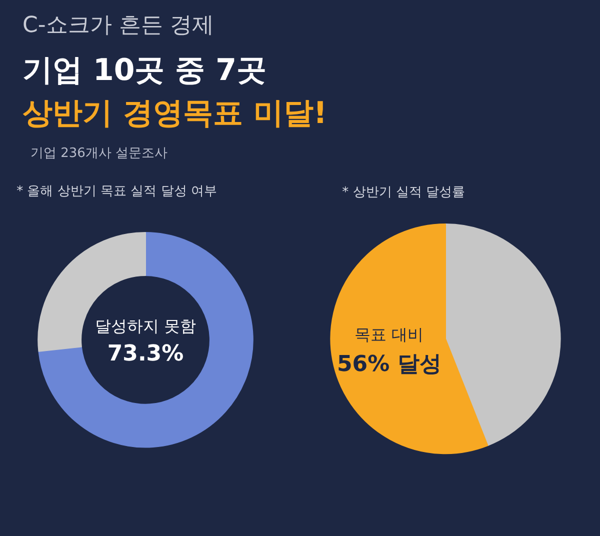 The width and height of the screenshot is (600, 536). I want to click on chart-title: * 올해 상반기 목표 실적 달성 여부, so click(116, 192).